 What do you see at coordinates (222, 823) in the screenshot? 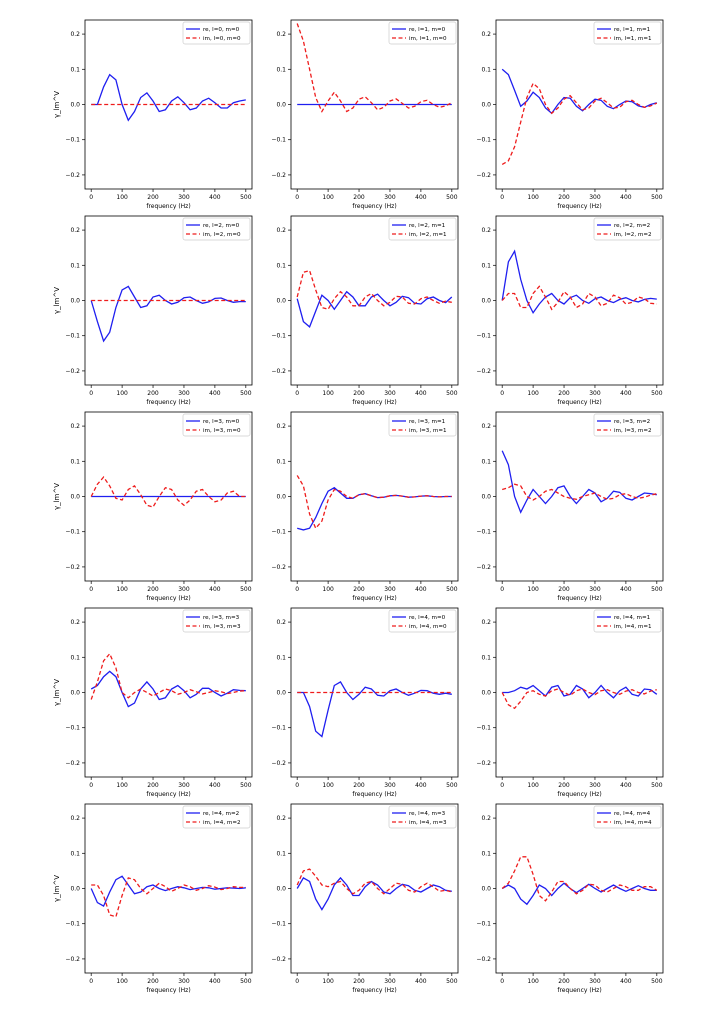
I see `legend-entry: im, l=4, m=2` at bounding box center [222, 823].